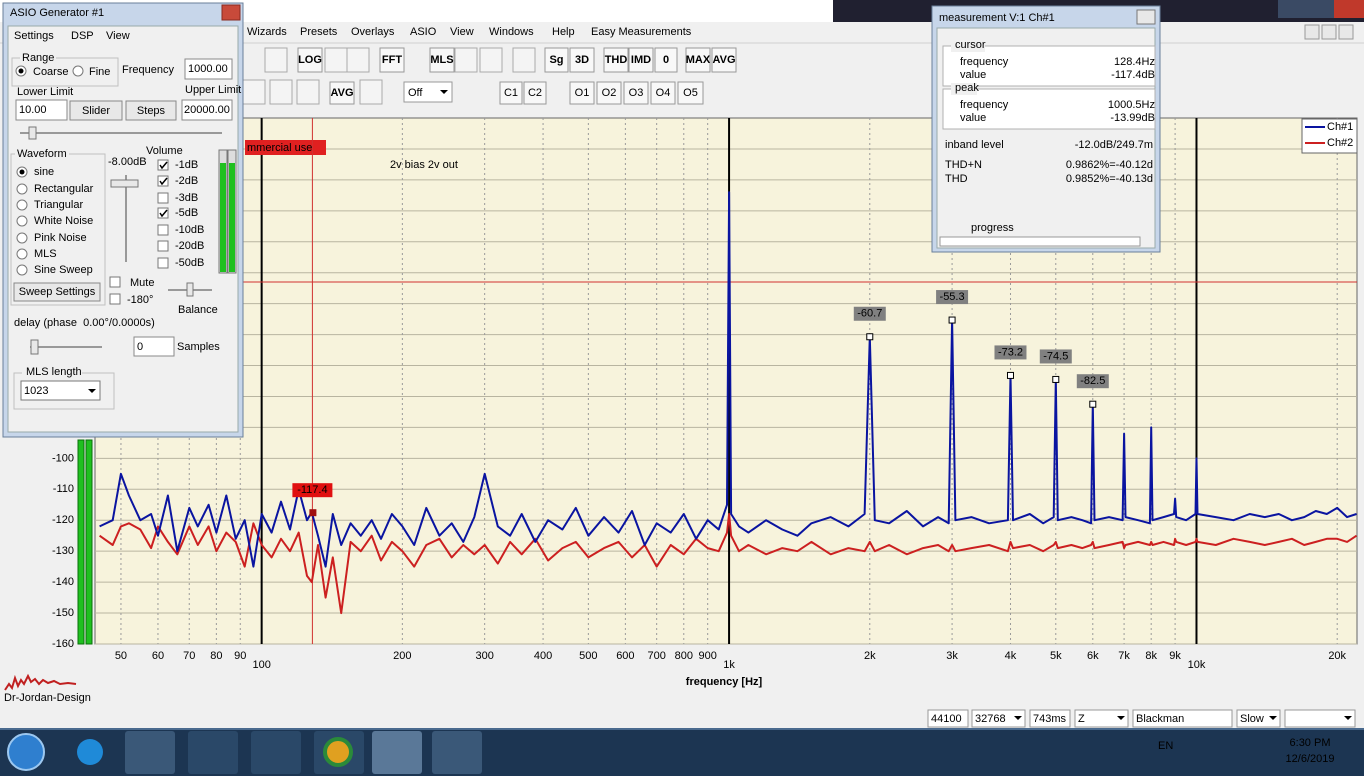 The height and width of the screenshot is (776, 1364). Describe the element at coordinates (1109, 165) in the screenshot. I see `value: 0.9862%=-40.12d` at that location.